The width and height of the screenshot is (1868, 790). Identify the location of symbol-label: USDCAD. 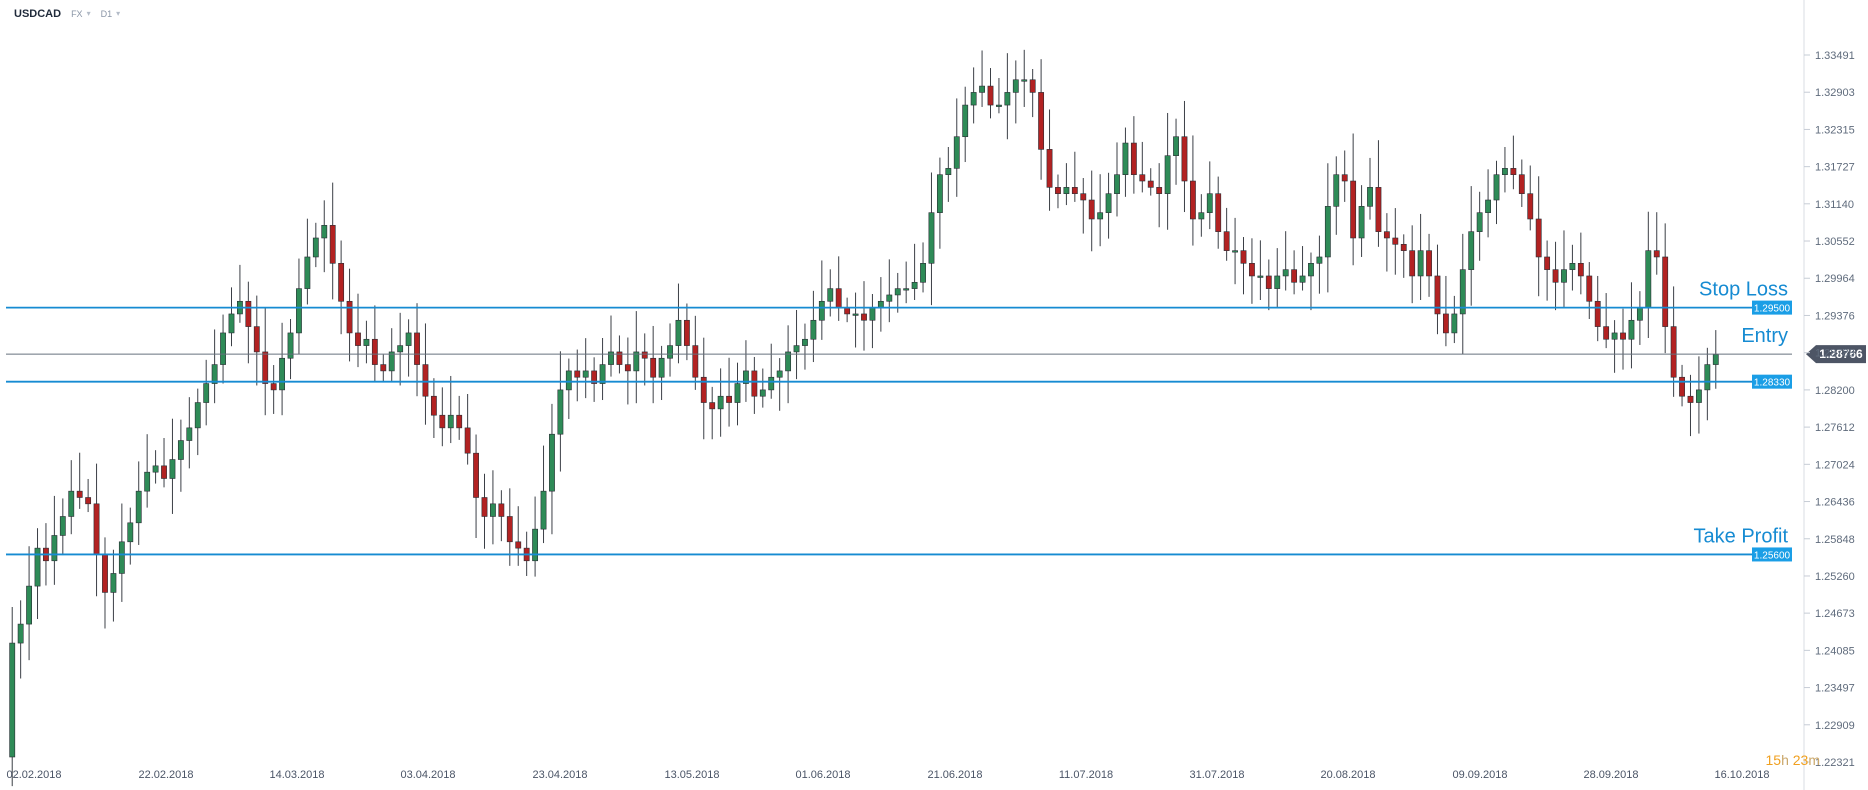
(38, 14).